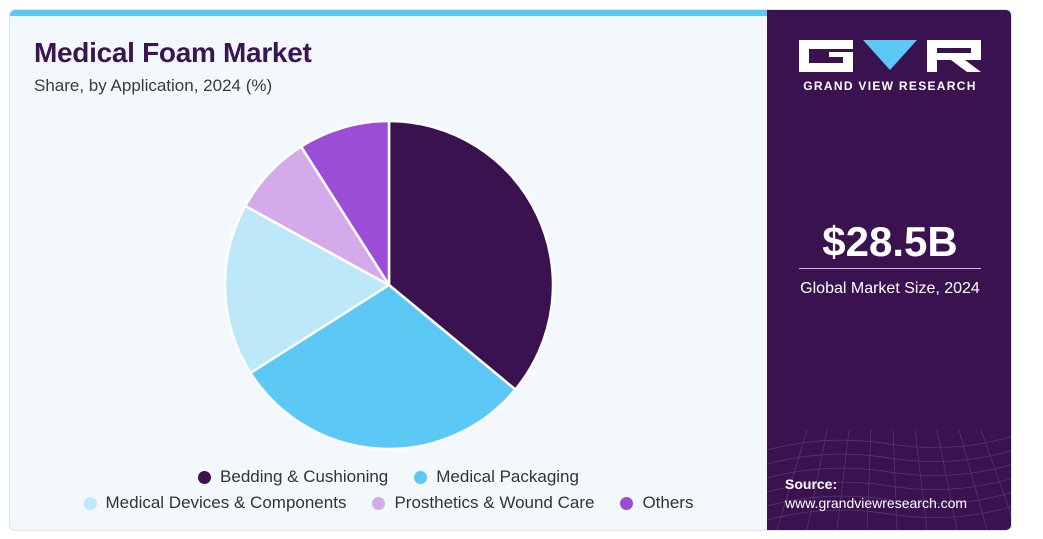  I want to click on top-accent-bar, so click(388, 13).